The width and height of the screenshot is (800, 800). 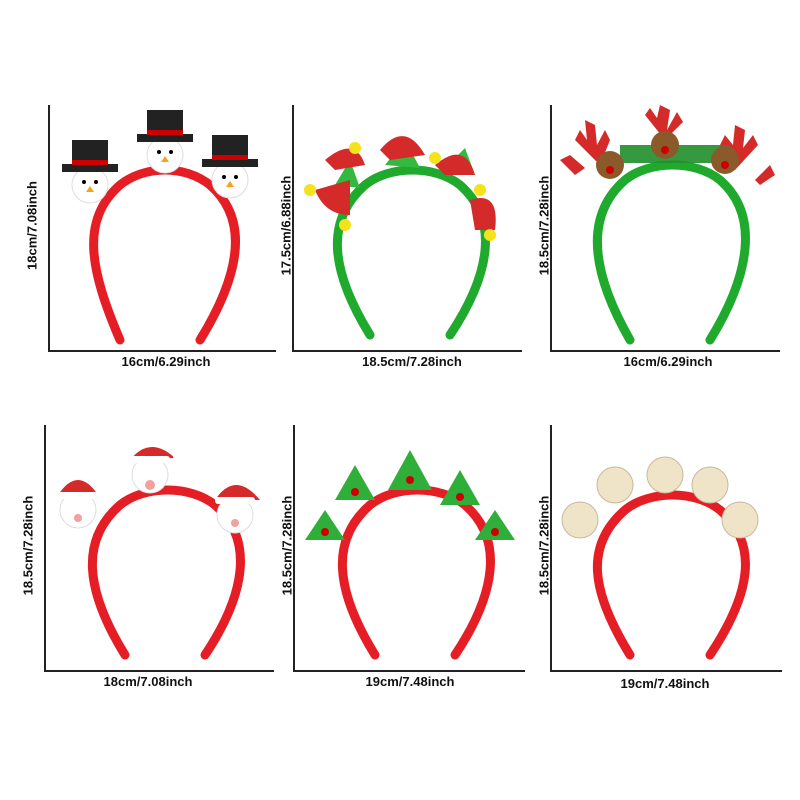 What do you see at coordinates (410, 555) in the screenshot?
I see `christmas-tree-headband-image` at bounding box center [410, 555].